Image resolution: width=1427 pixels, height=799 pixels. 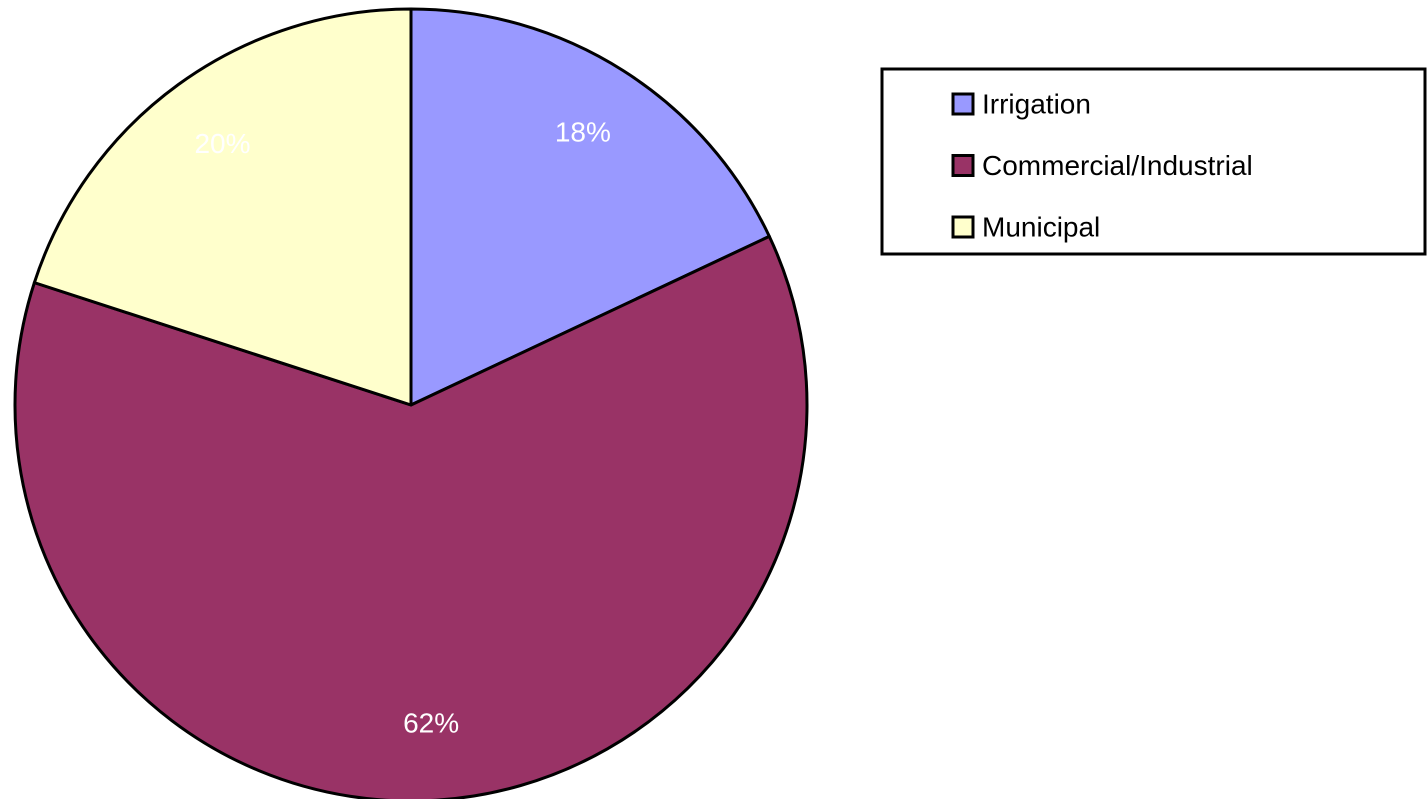 What do you see at coordinates (583, 132) in the screenshot?
I see `data-label: 18%` at bounding box center [583, 132].